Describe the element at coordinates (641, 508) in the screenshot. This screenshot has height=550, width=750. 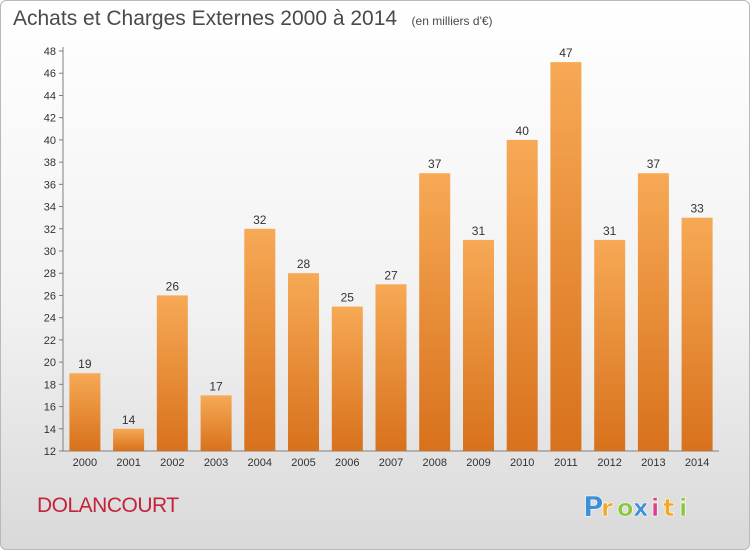
I see `logo-letter: x` at that location.